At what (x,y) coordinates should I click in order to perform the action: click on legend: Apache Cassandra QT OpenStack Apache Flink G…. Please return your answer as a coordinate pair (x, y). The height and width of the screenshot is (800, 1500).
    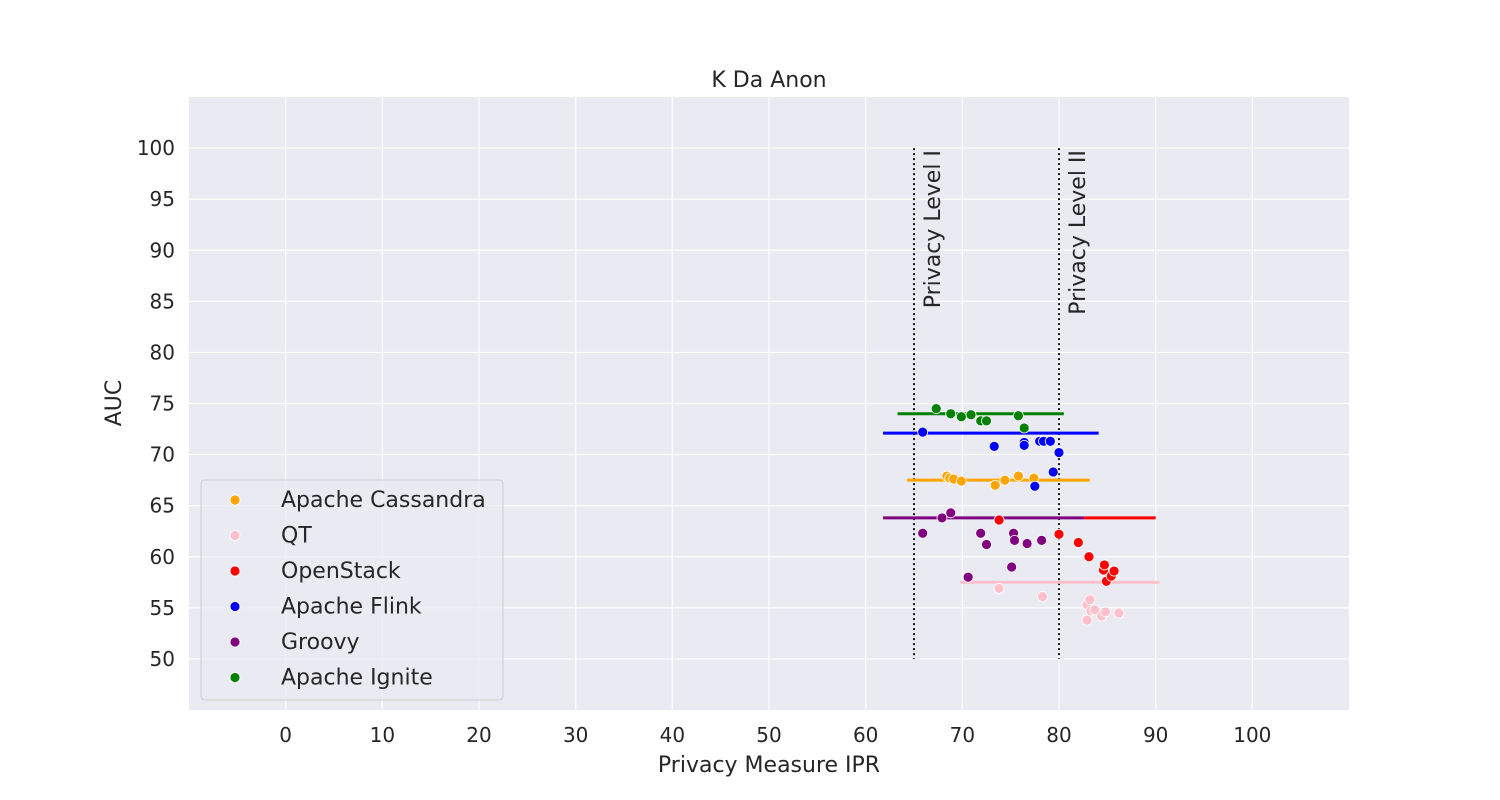
    Looking at the image, I should click on (352, 590).